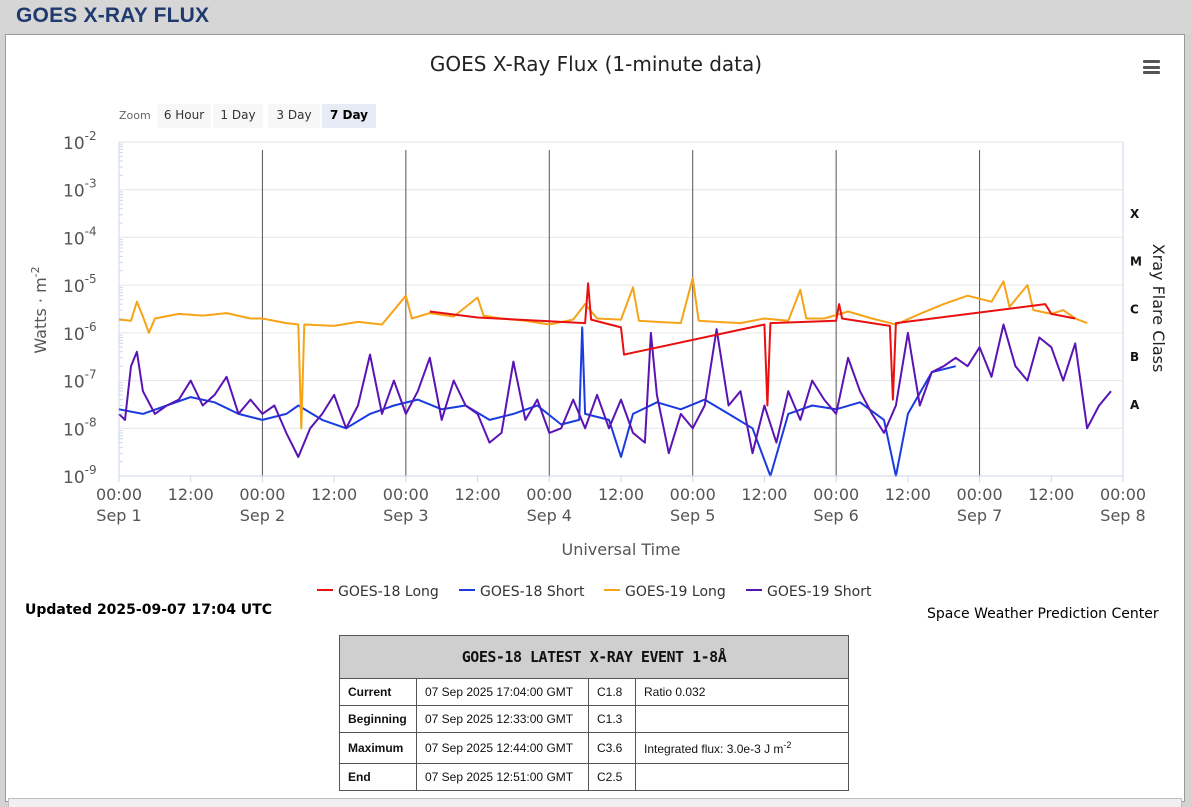 This screenshot has width=1192, height=807. Describe the element at coordinates (549, 515) in the screenshot. I see `x-tick-date-label: Sep 4` at that location.